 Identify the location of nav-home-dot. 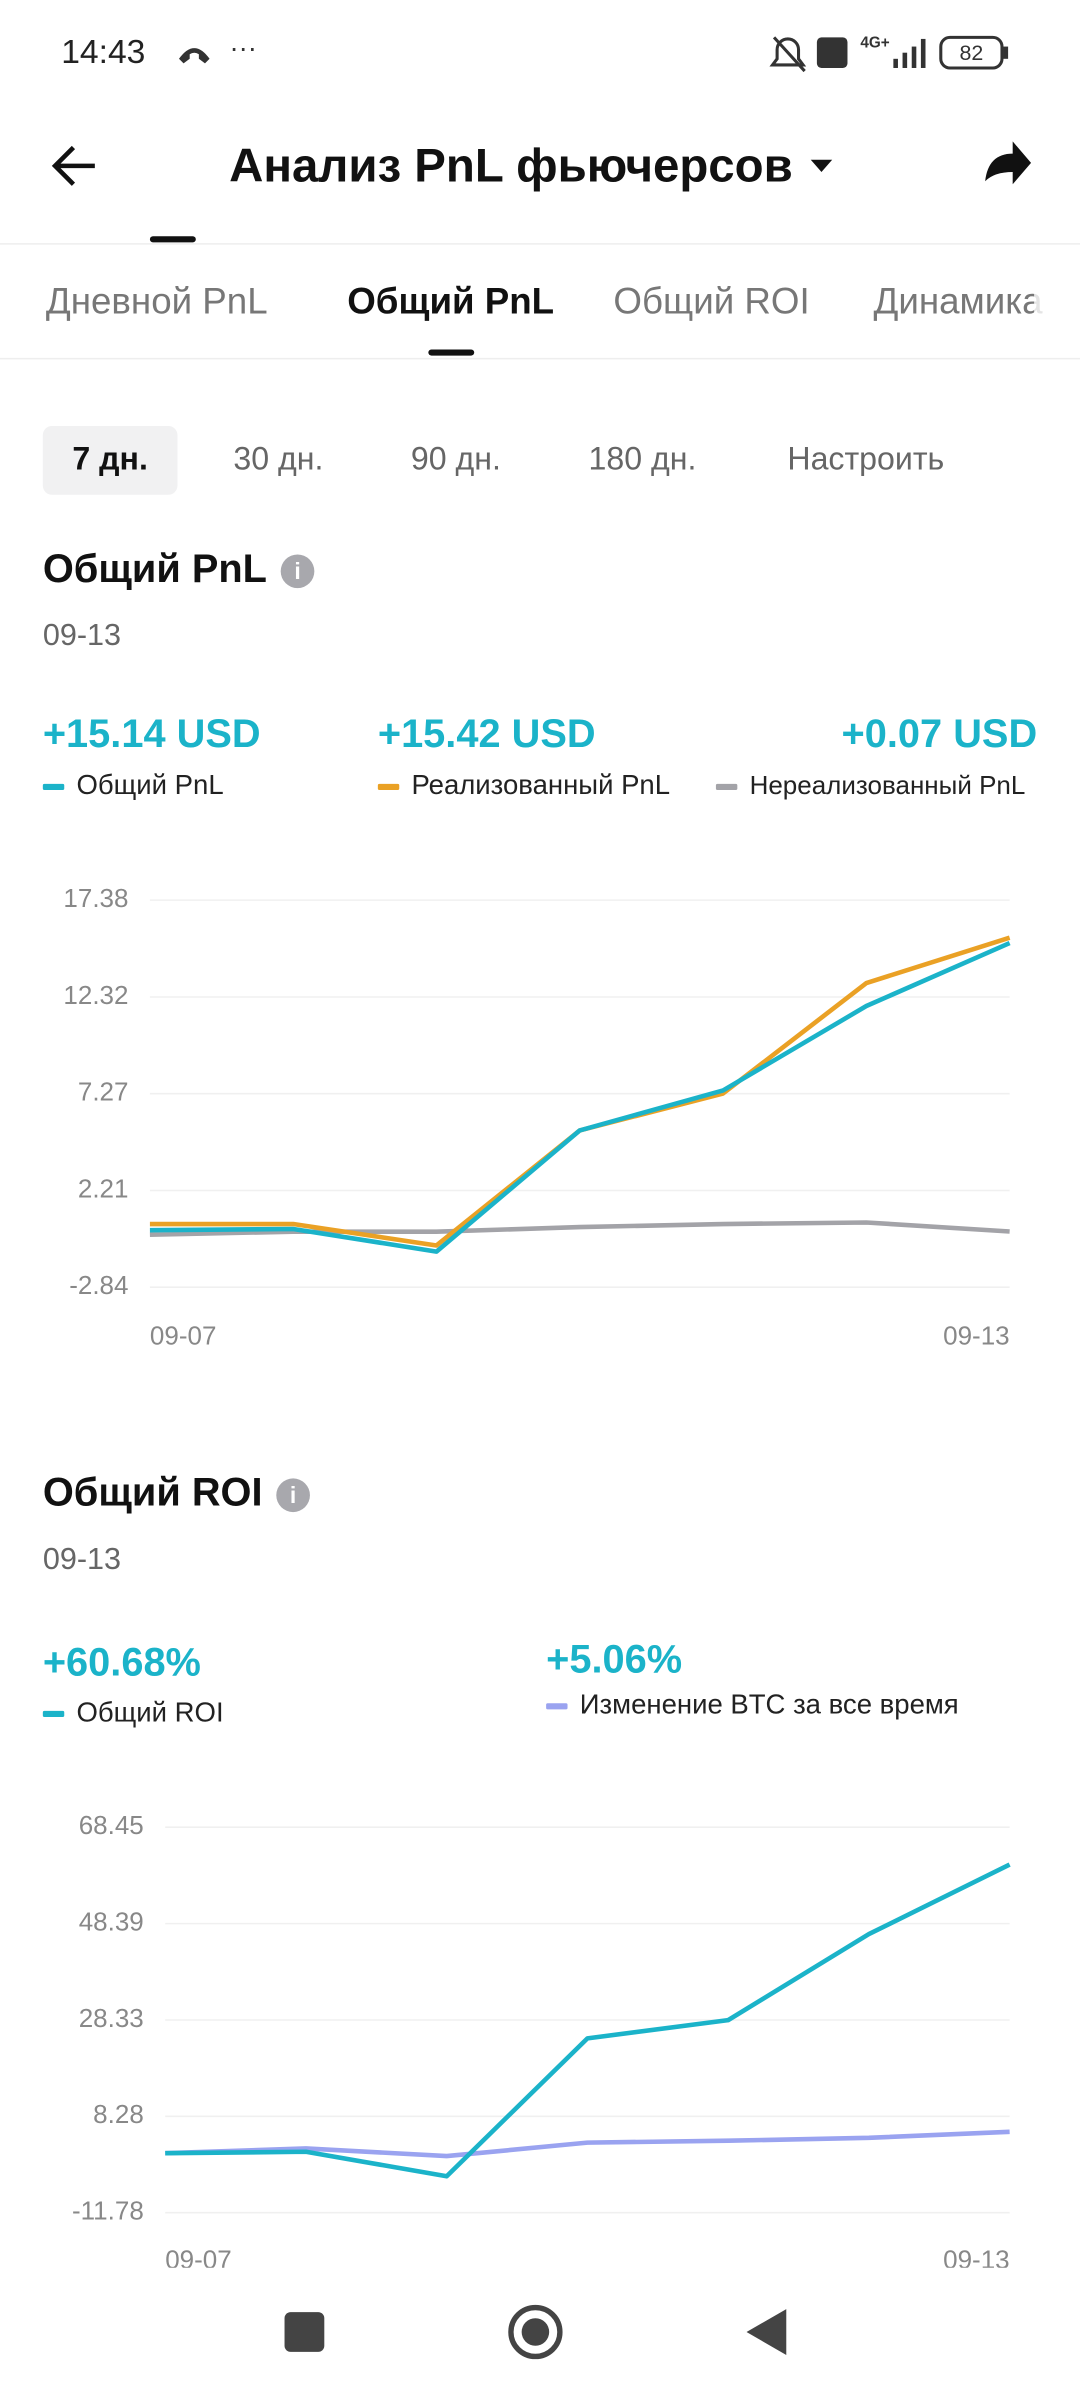
(535, 2332).